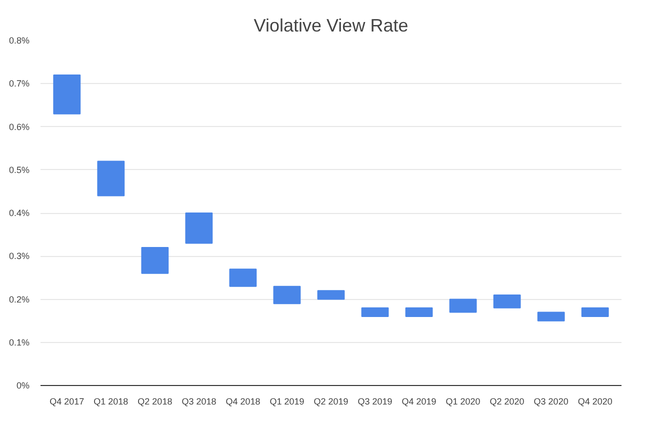  Describe the element at coordinates (19, 169) in the screenshot. I see `y-tick-label: 0.5%` at that location.